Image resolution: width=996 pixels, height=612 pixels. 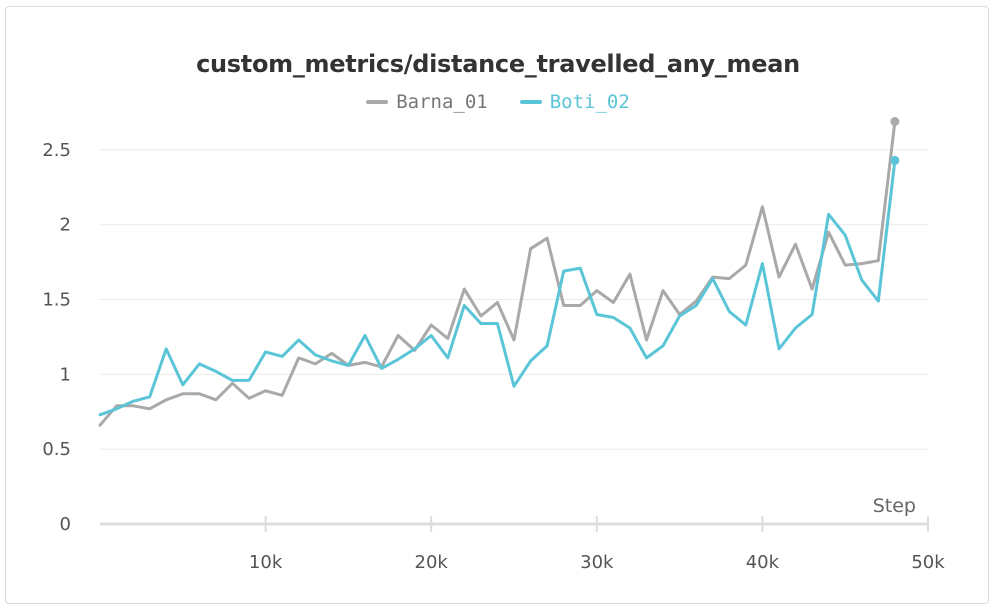 I want to click on legend-swatch-boti, so click(x=530, y=102).